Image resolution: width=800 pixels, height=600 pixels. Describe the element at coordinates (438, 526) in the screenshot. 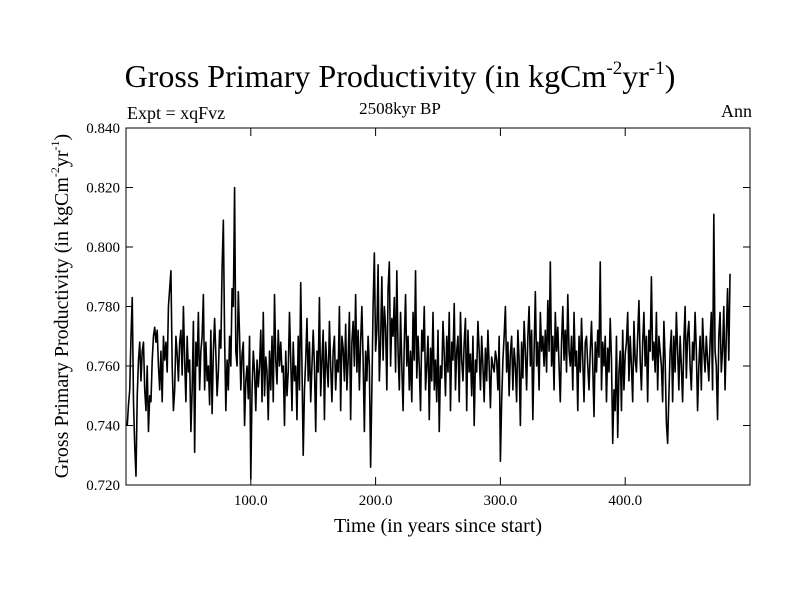

I see `x-axis-label: Time (in years since start)` at that location.